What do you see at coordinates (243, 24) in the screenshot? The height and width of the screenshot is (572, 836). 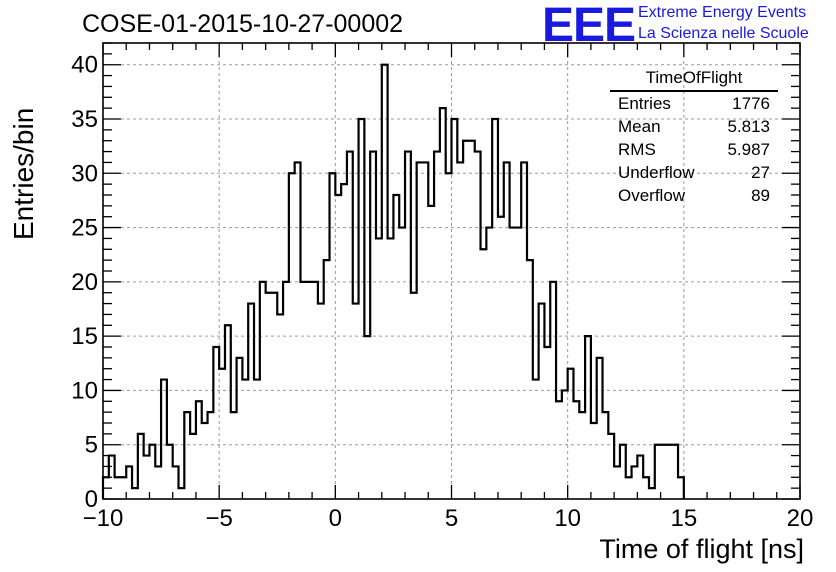 I see `run-title: COSE-01-2015-10-27-00002` at bounding box center [243, 24].